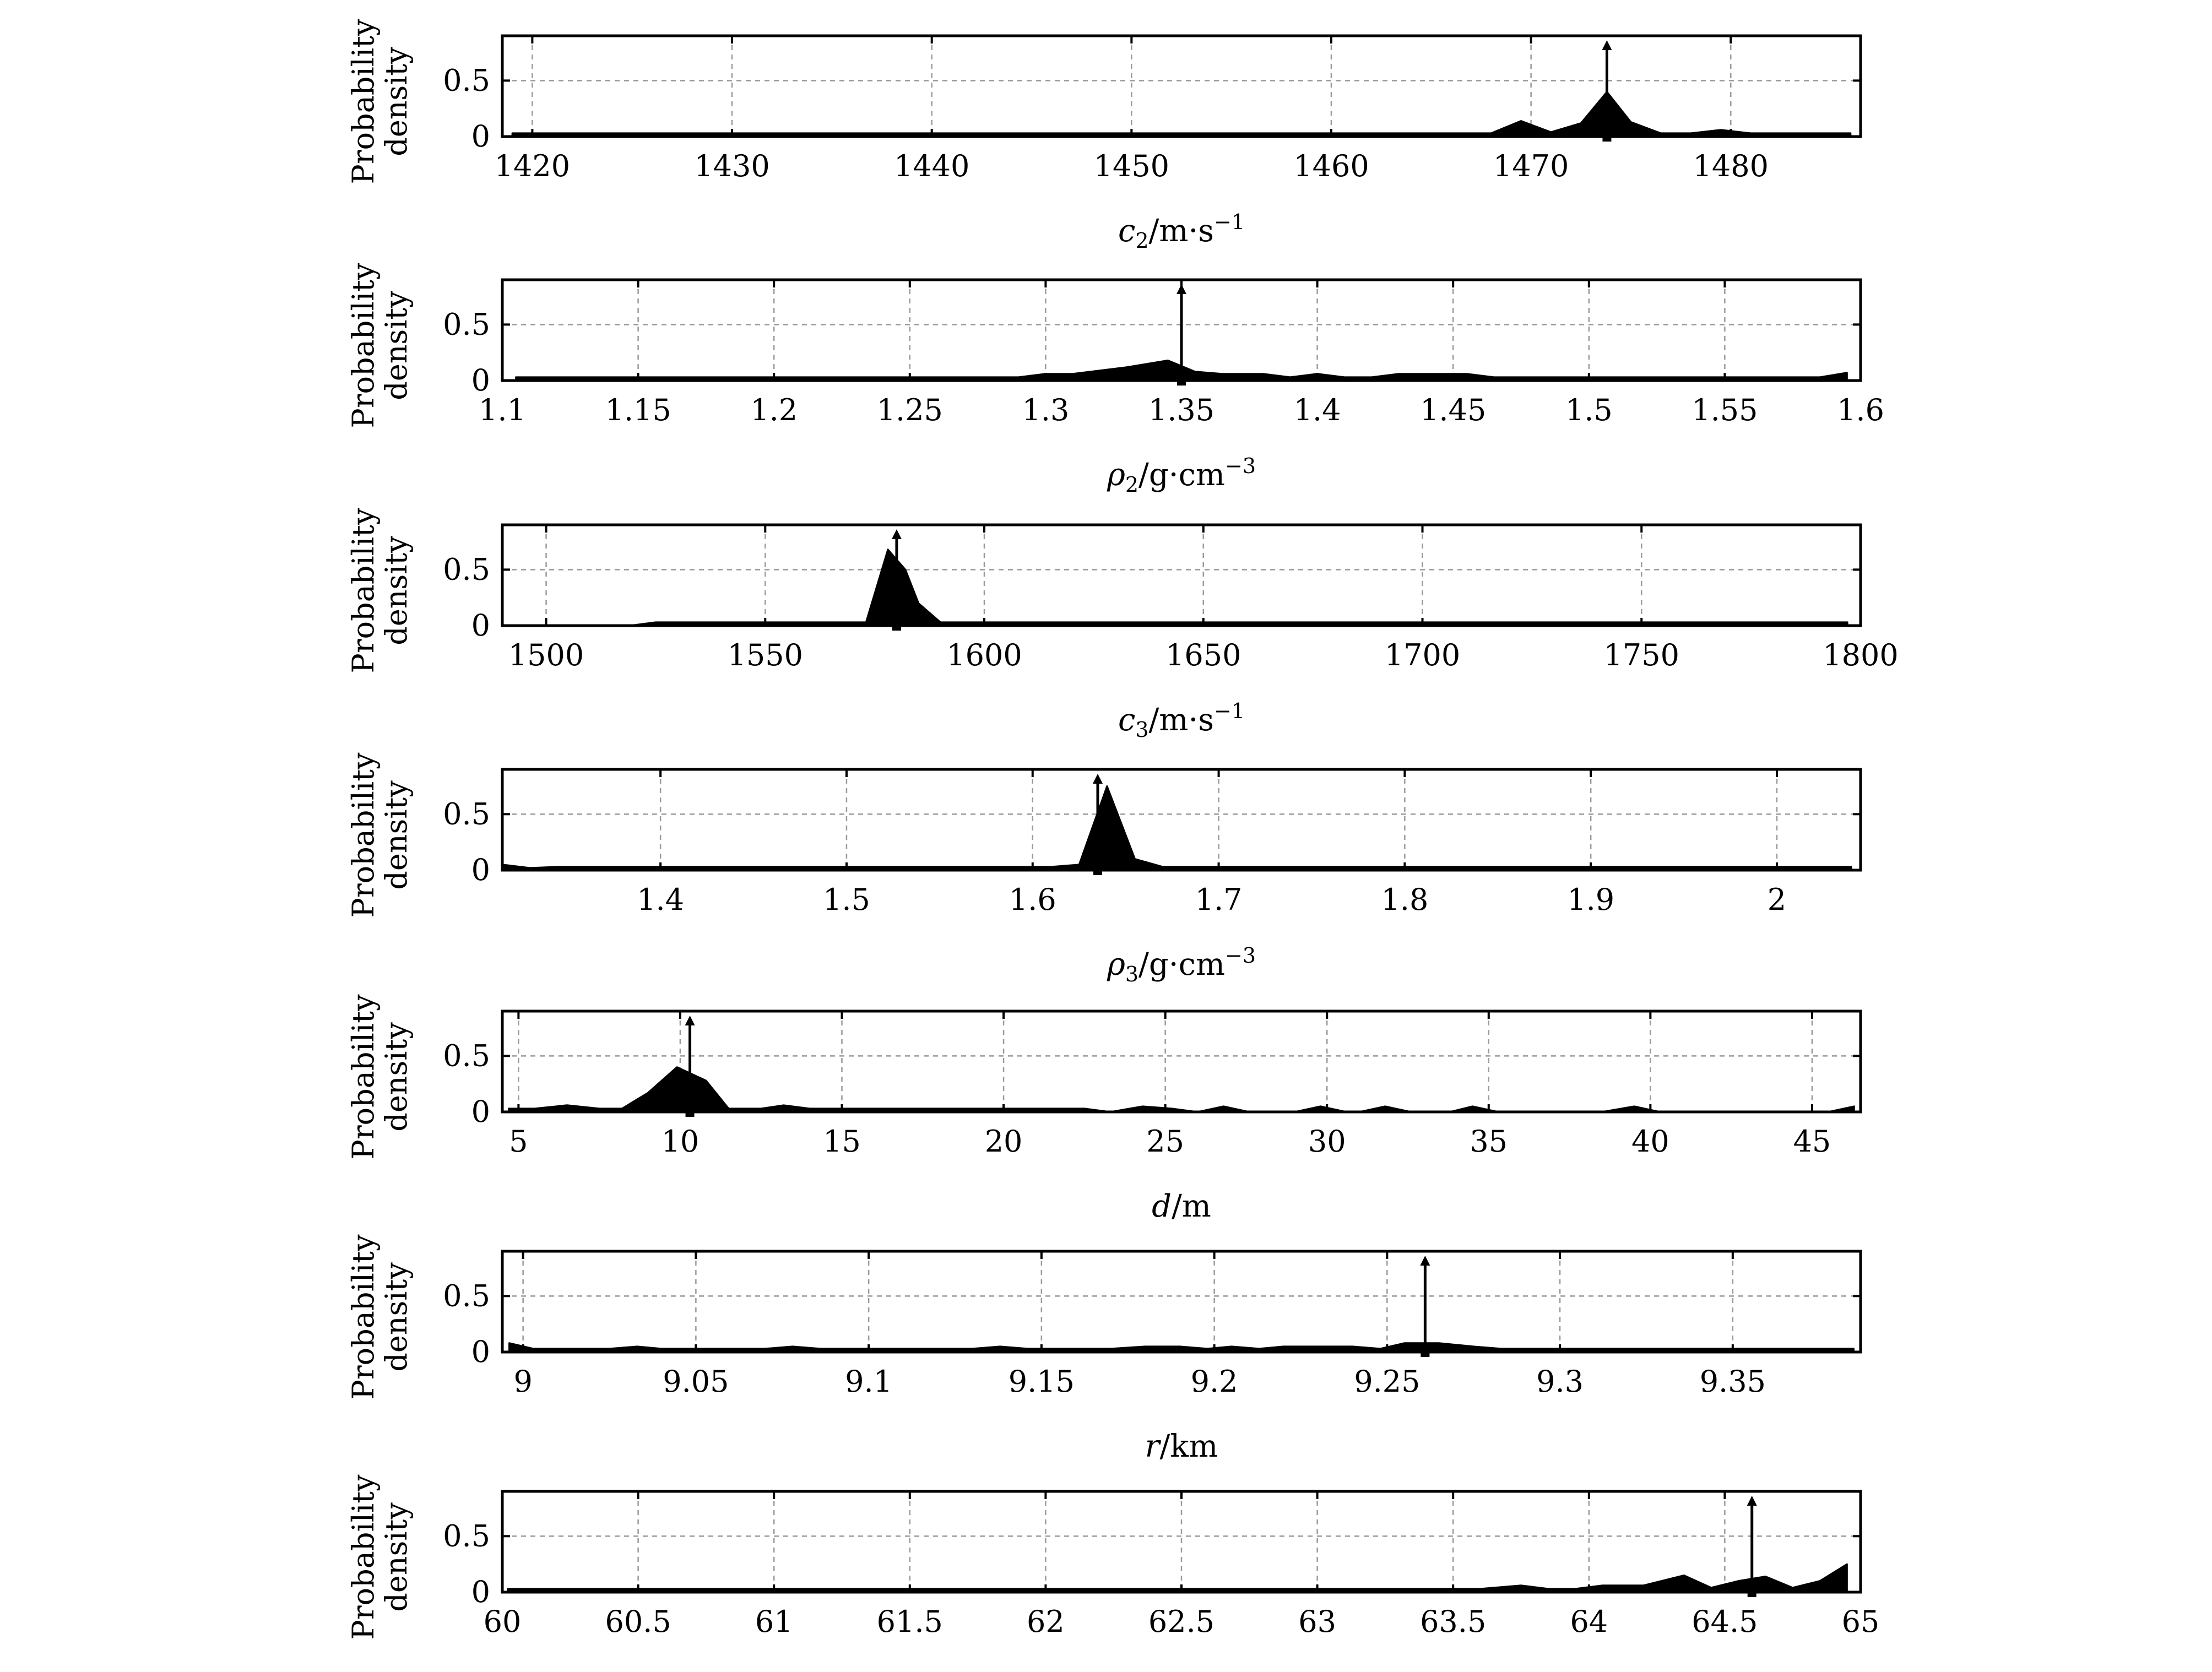  I want to click on x-tick-label: 40, so click(1650, 1141).